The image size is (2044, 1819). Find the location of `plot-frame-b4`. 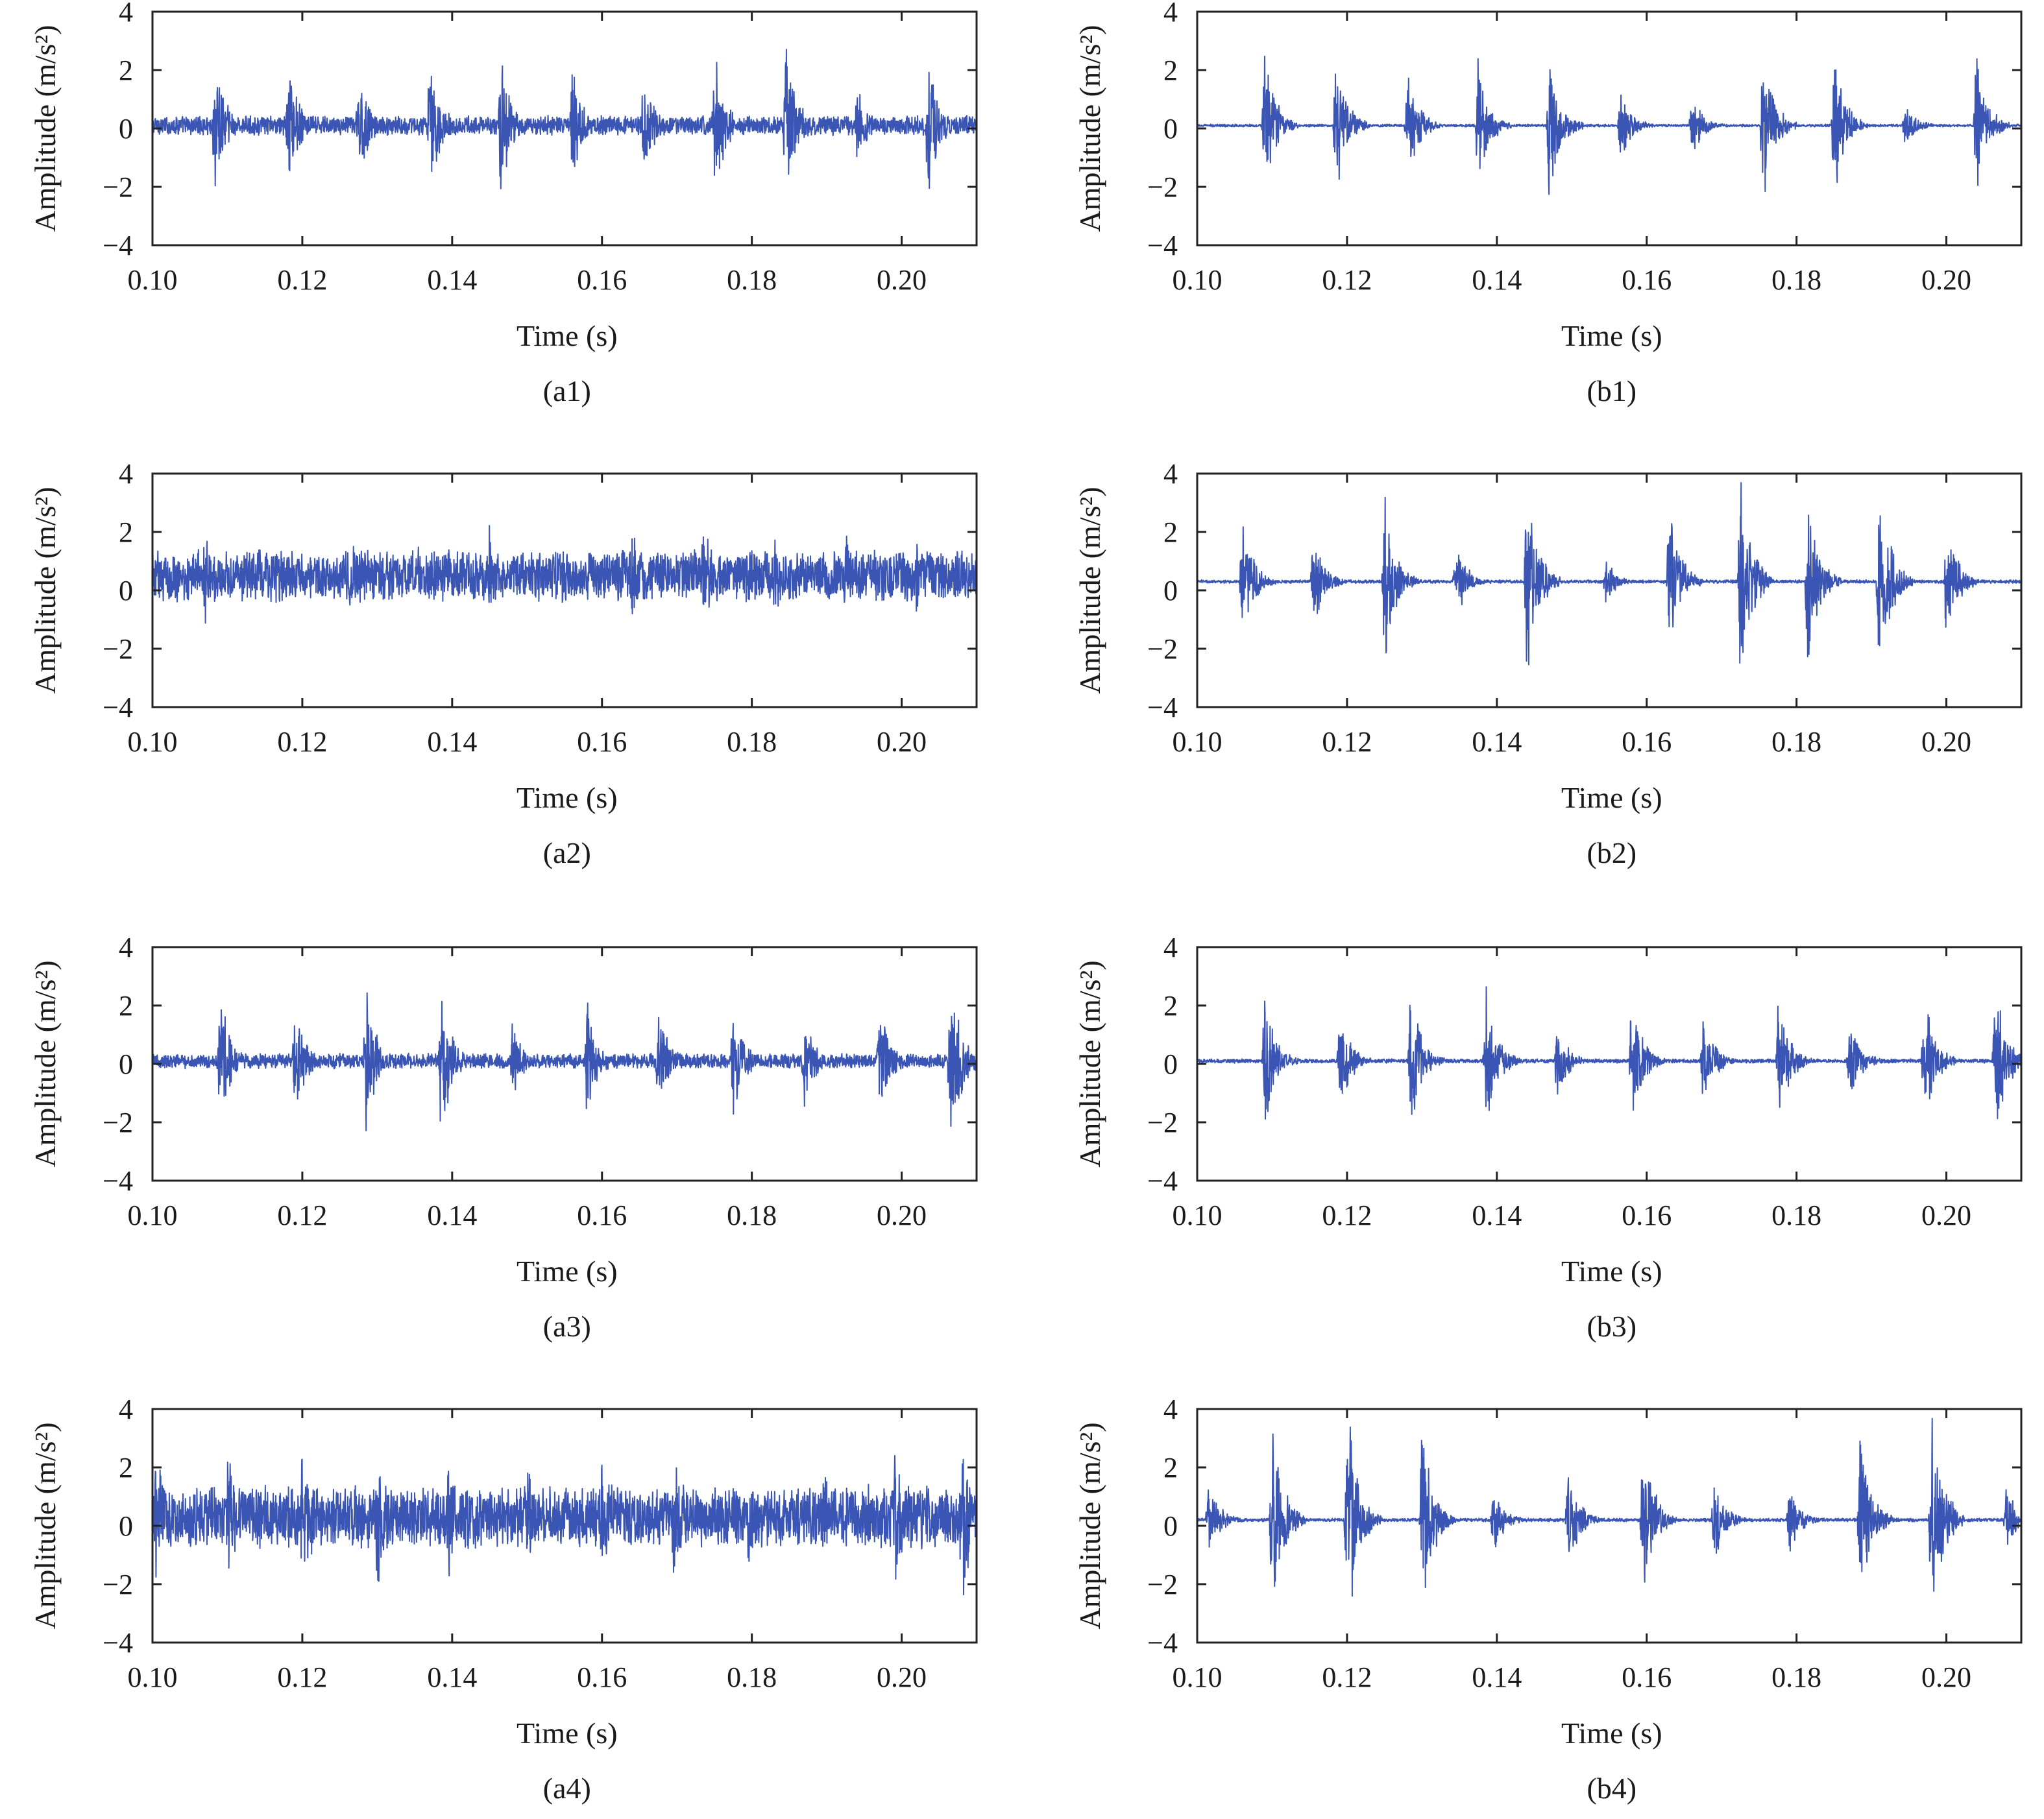

plot-frame-b4 is located at coordinates (1609, 1526).